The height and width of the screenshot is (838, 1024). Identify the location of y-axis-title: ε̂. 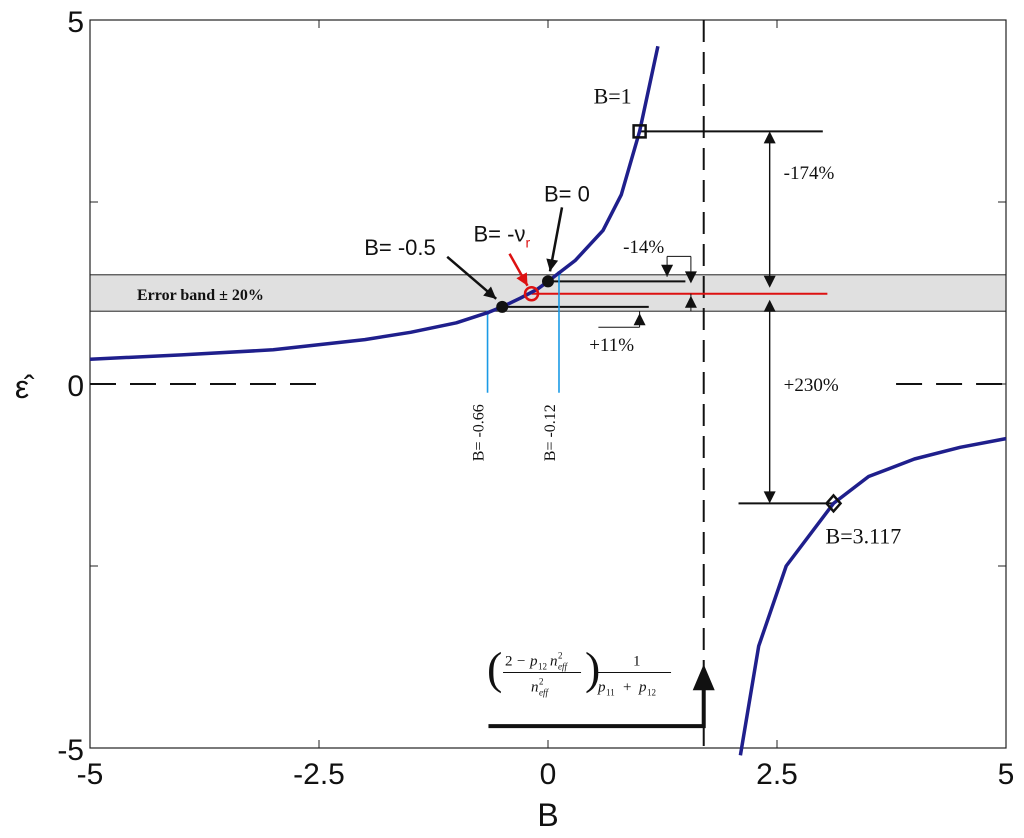
(25, 387).